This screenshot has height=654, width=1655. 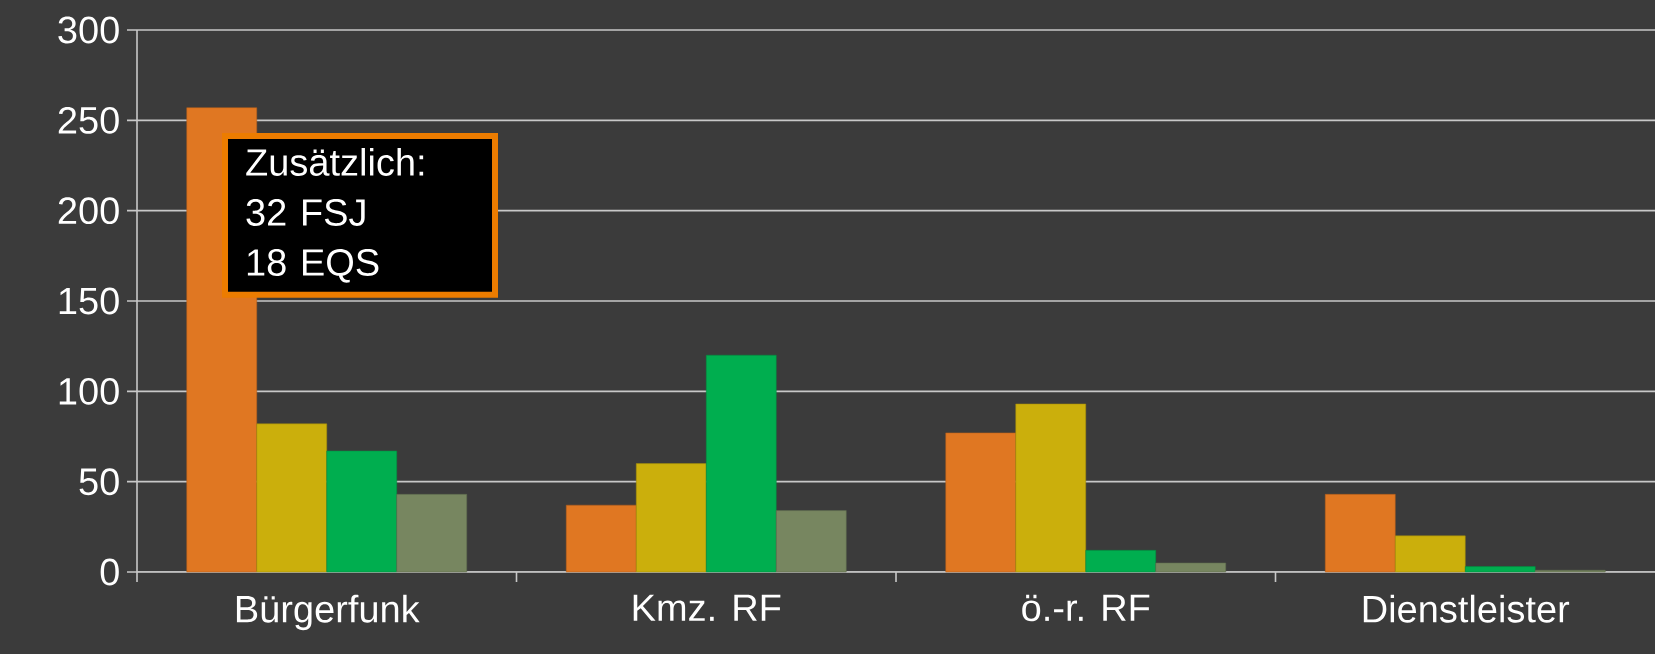 What do you see at coordinates (328, 612) in the screenshot?
I see `x-tick-label: Bürgerfunk` at bounding box center [328, 612].